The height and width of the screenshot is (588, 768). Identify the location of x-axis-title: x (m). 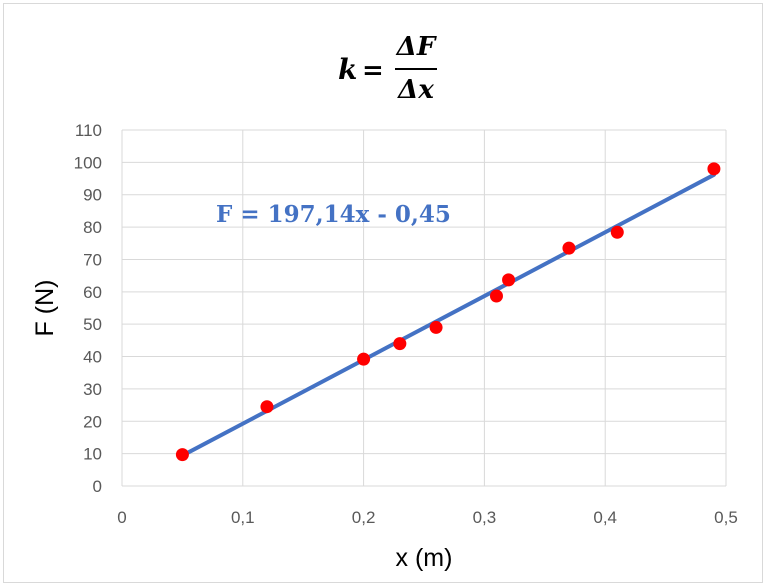
(424, 558).